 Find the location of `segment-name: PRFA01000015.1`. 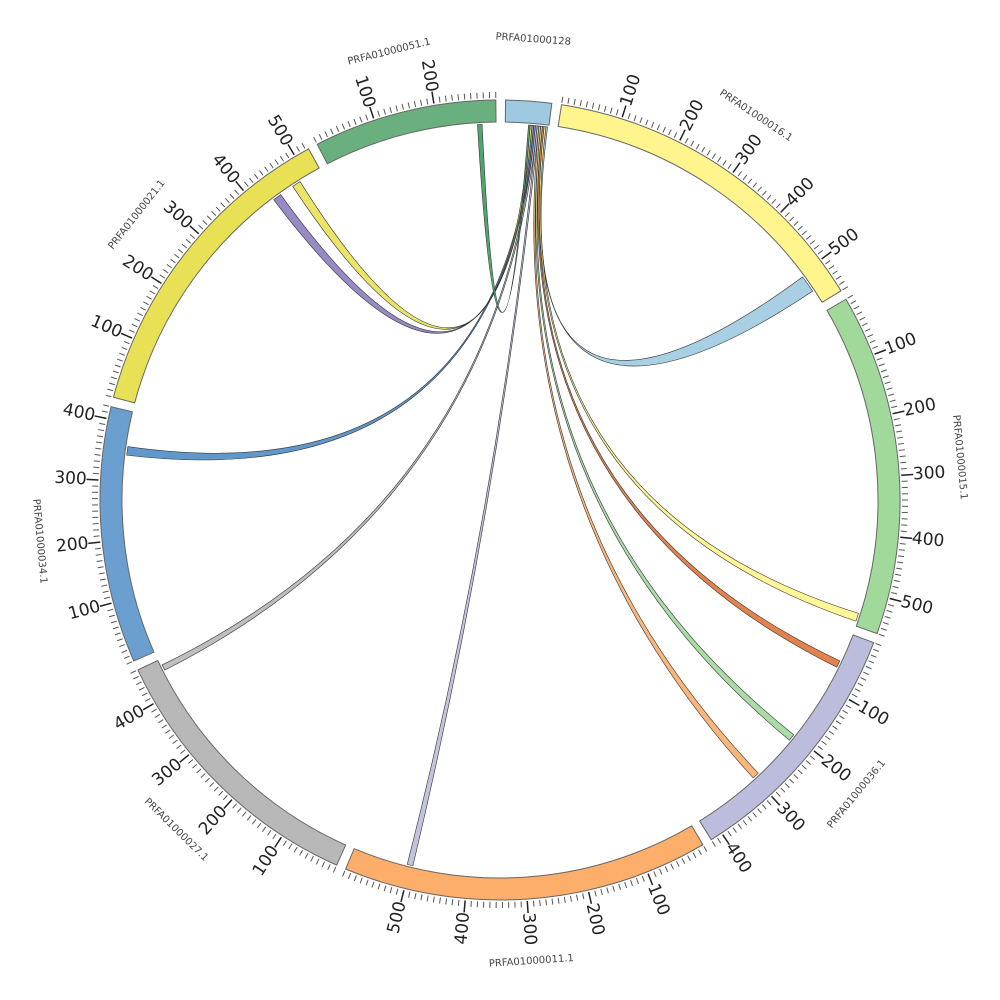

segment-name: PRFA01000015.1 is located at coordinates (959, 457).